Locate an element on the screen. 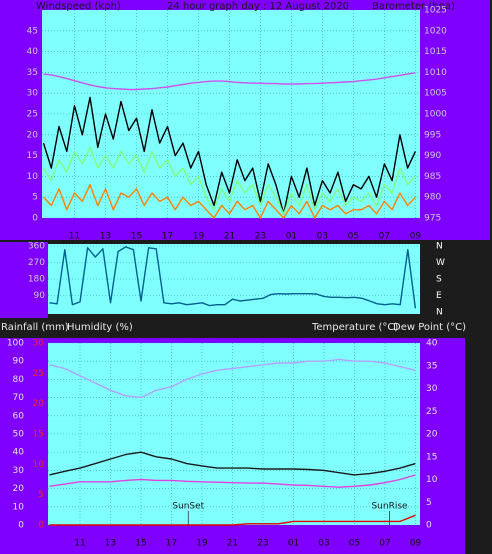  dewpoint-axis-title: Dew Point (°C) is located at coordinates (429, 327).